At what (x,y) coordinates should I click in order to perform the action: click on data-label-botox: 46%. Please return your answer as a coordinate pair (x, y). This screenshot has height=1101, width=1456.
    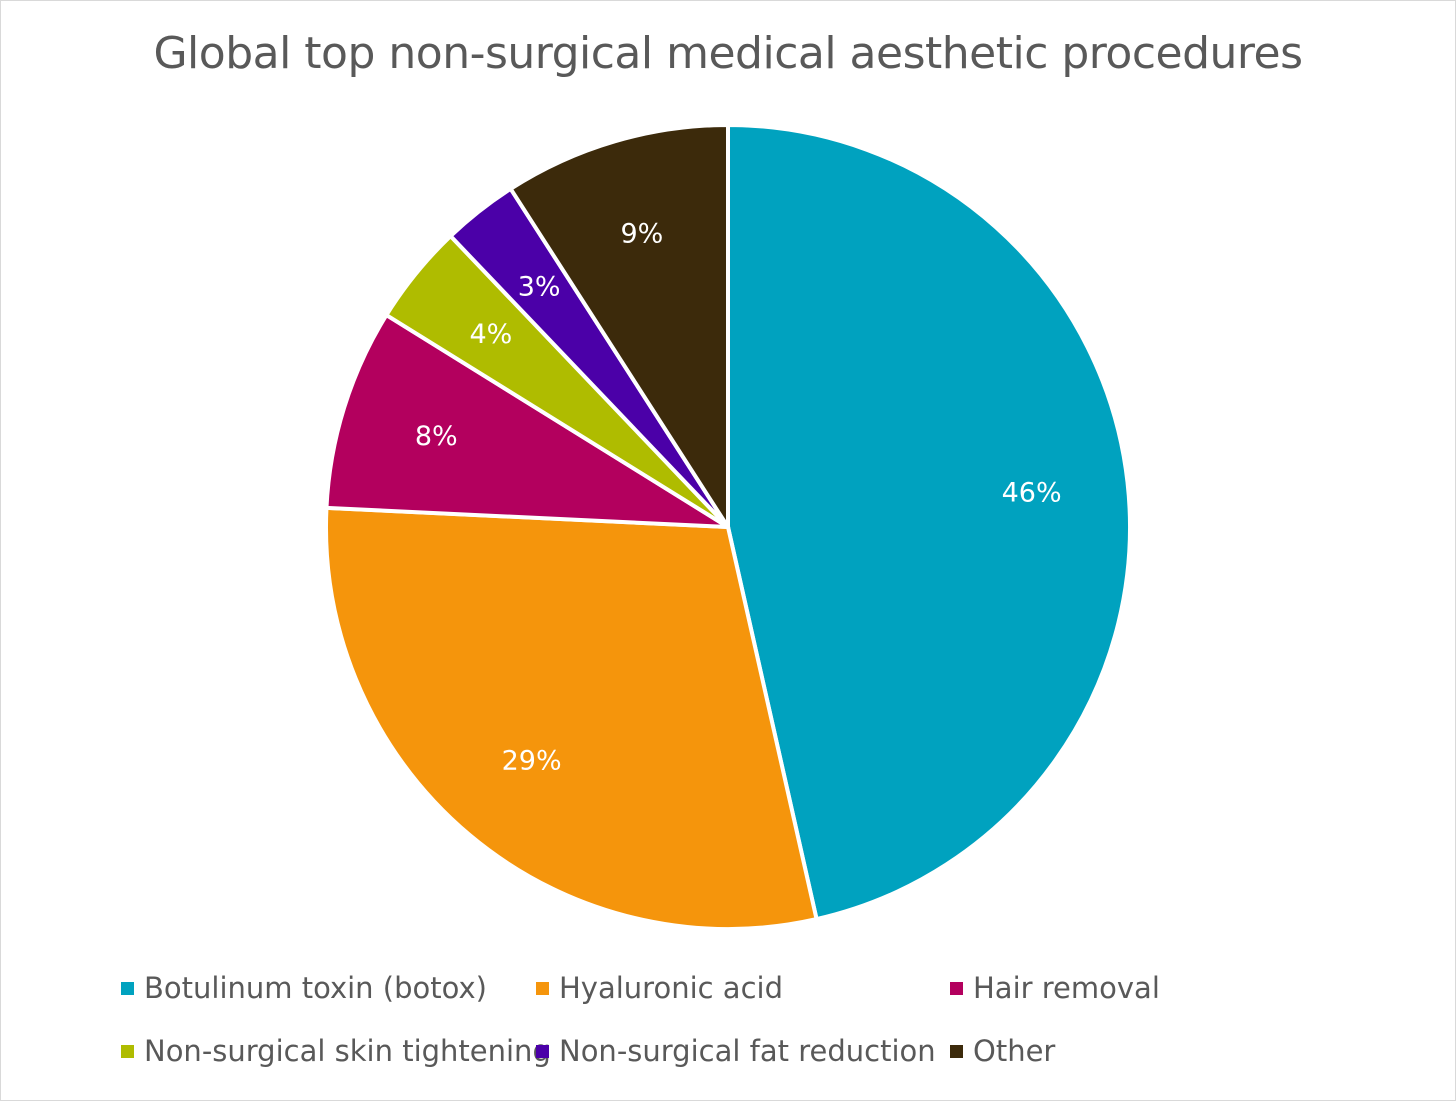
    Looking at the image, I should click on (1032, 493).